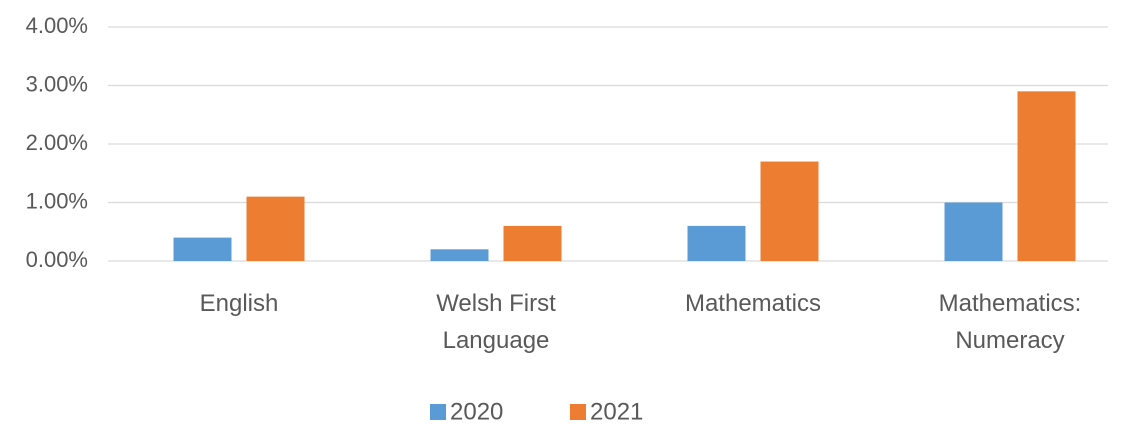 Image resolution: width=1124 pixels, height=425 pixels. What do you see at coordinates (57, 83) in the screenshot?
I see `y-tick-label: 3.00%` at bounding box center [57, 83].